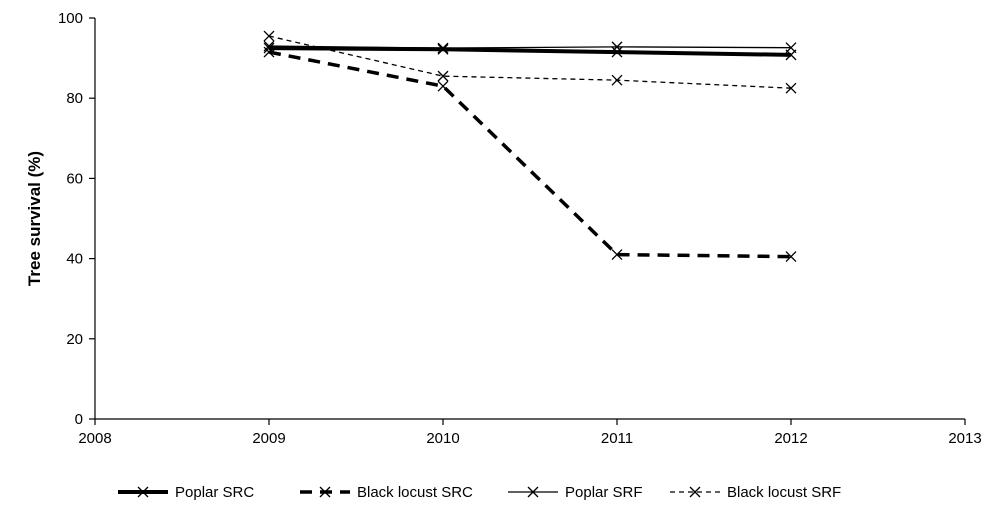 The image size is (1002, 510). I want to click on y-tick-label: 20, so click(74, 339).